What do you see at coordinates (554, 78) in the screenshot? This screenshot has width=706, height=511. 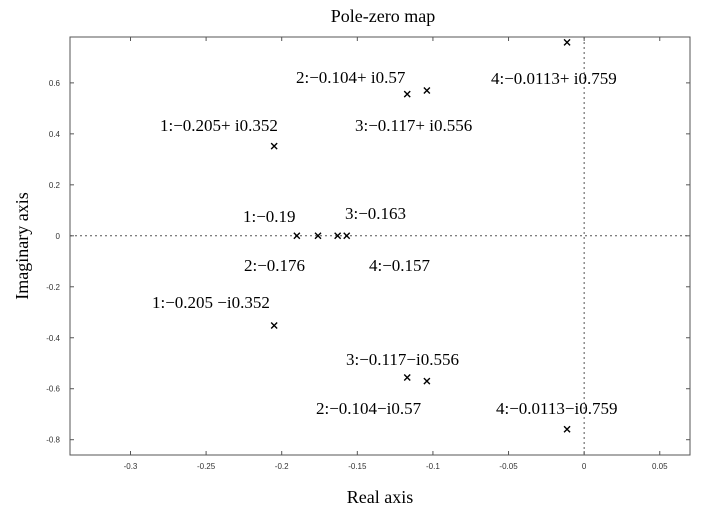 I see `pole-annotation-label: 4:−0.0113+ i0.759` at bounding box center [554, 78].